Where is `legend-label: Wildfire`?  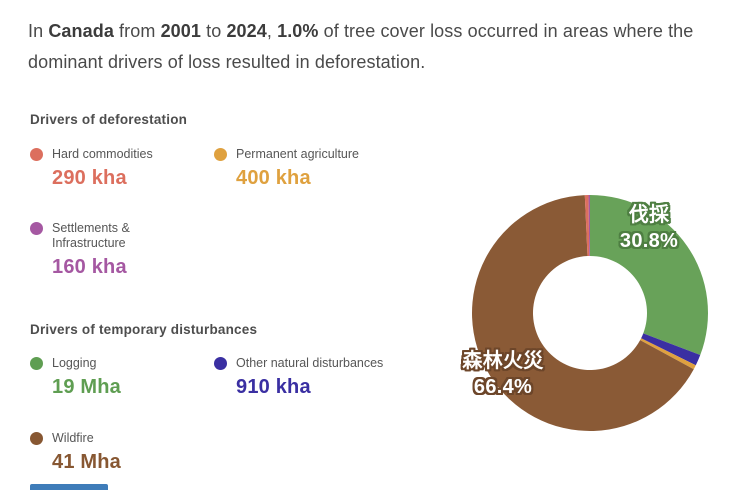 legend-label: Wildfire is located at coordinates (73, 438).